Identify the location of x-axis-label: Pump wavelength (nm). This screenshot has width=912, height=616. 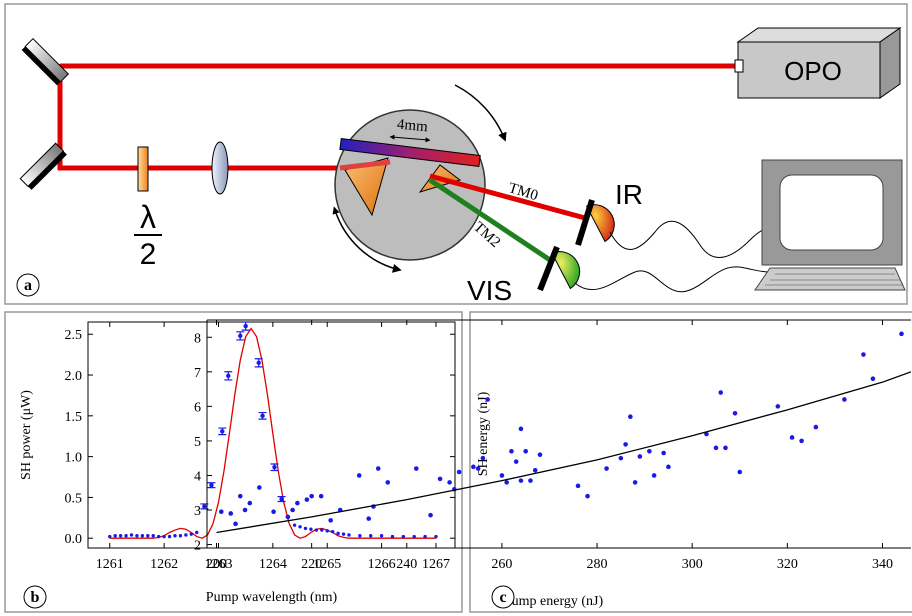
(272, 597).